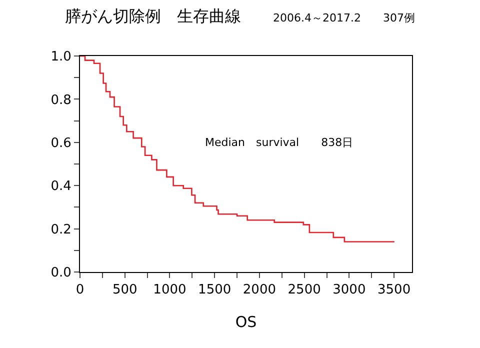 The height and width of the screenshot is (348, 480). I want to click on y-tick-label: 0.2, so click(61, 230).